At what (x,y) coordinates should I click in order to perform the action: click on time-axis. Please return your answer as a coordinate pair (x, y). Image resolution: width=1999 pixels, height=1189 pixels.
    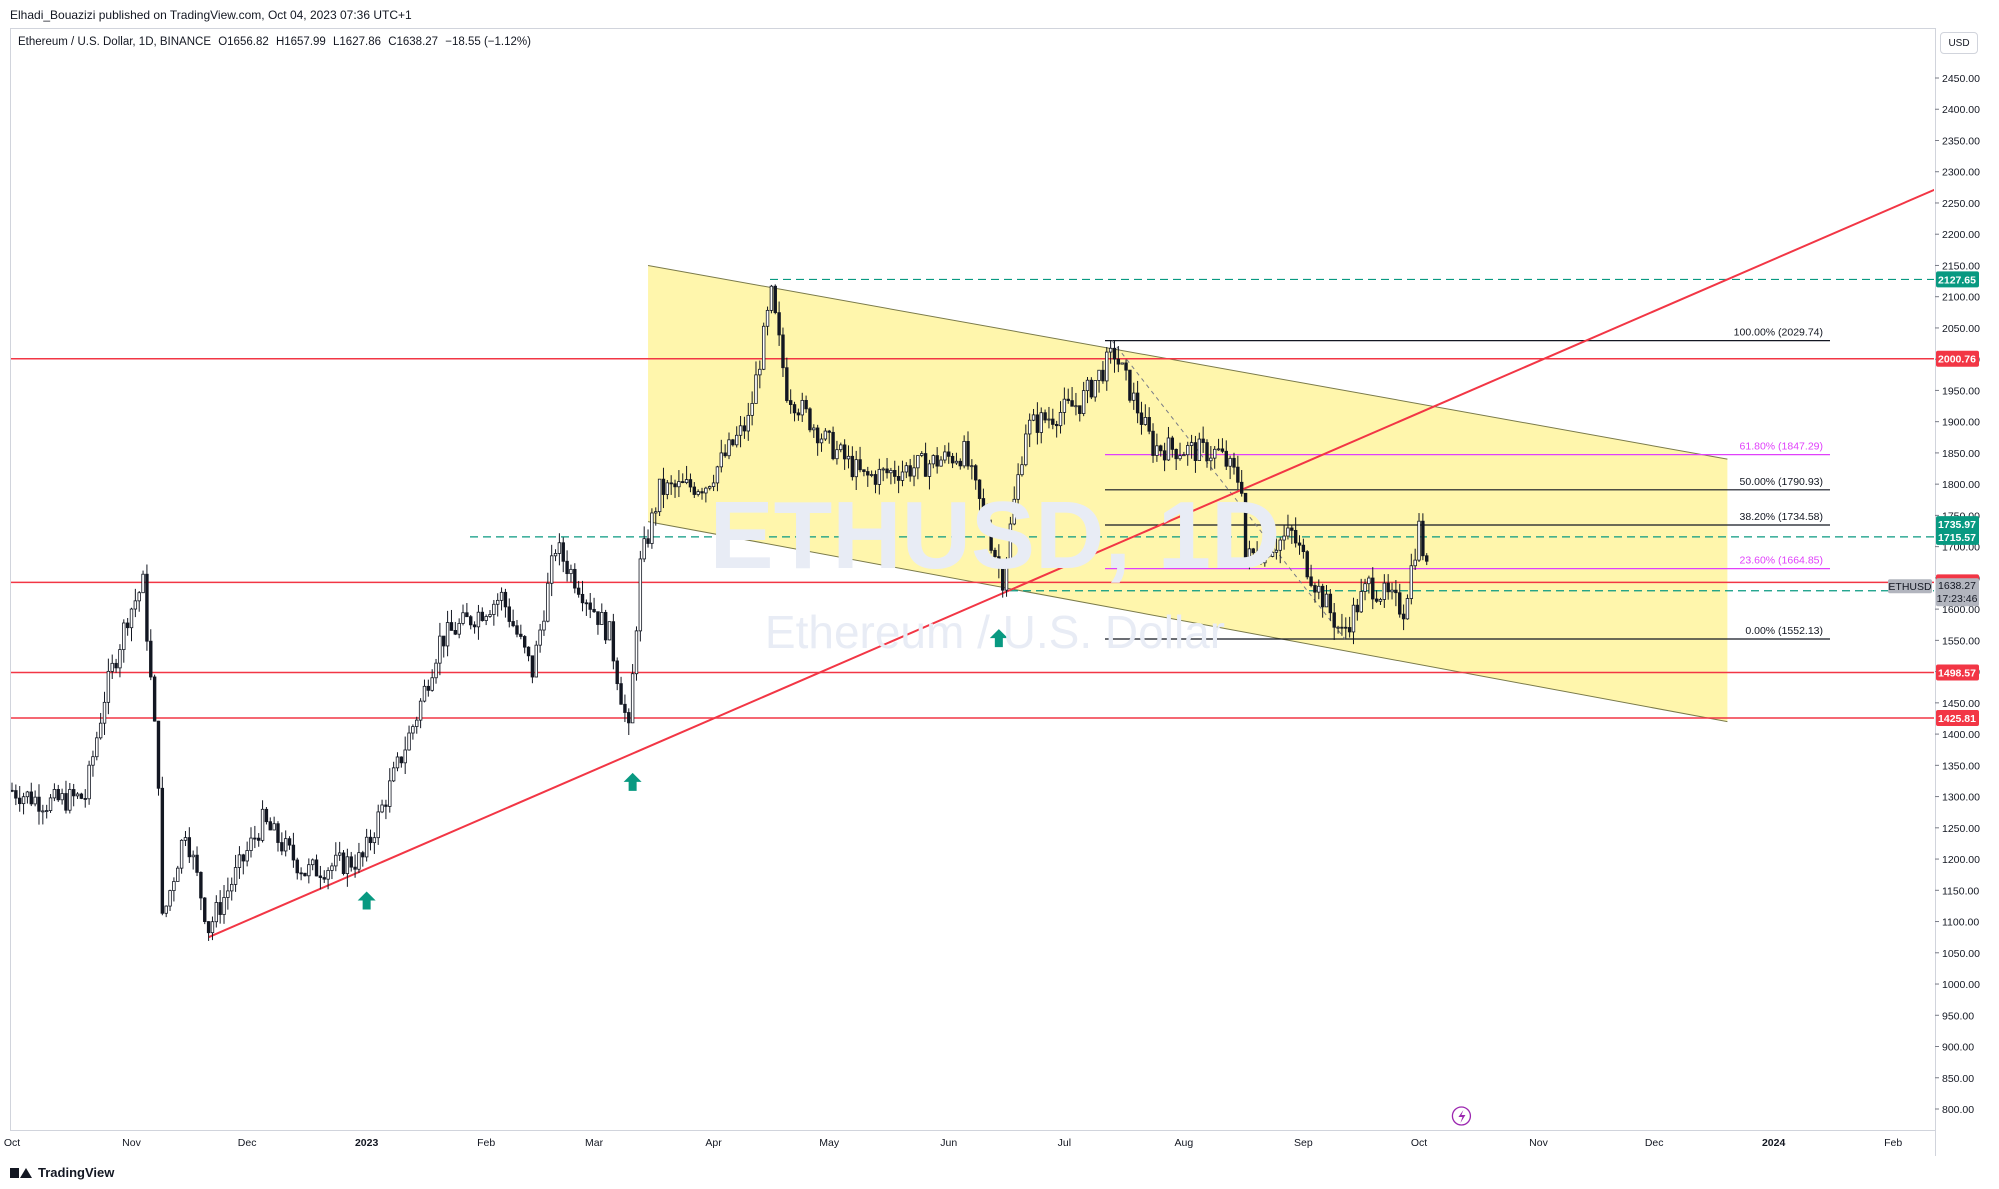
    Looking at the image, I should click on (972, 1143).